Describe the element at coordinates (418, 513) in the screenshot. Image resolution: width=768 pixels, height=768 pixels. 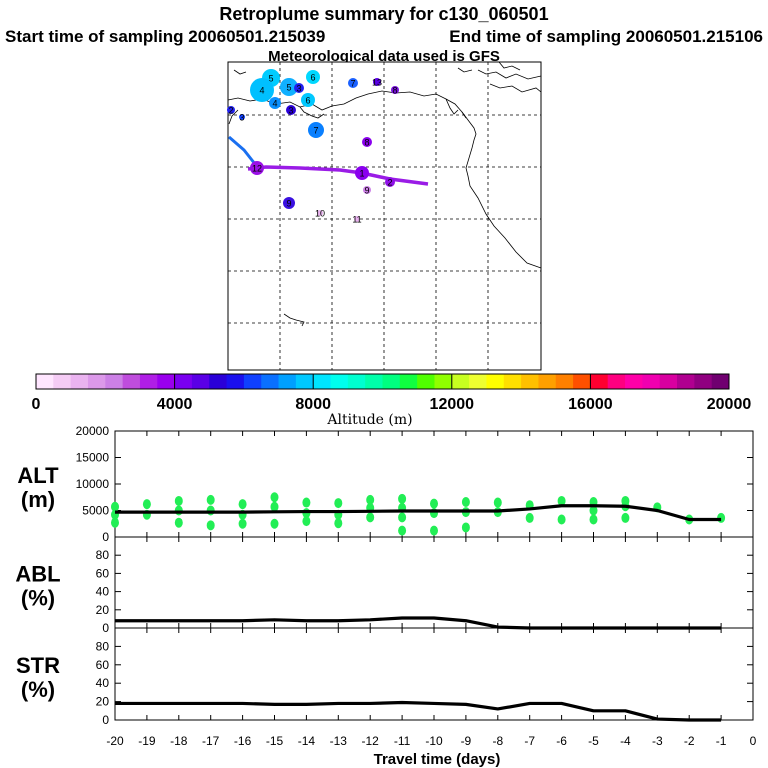
I see `alt-series-line` at that location.